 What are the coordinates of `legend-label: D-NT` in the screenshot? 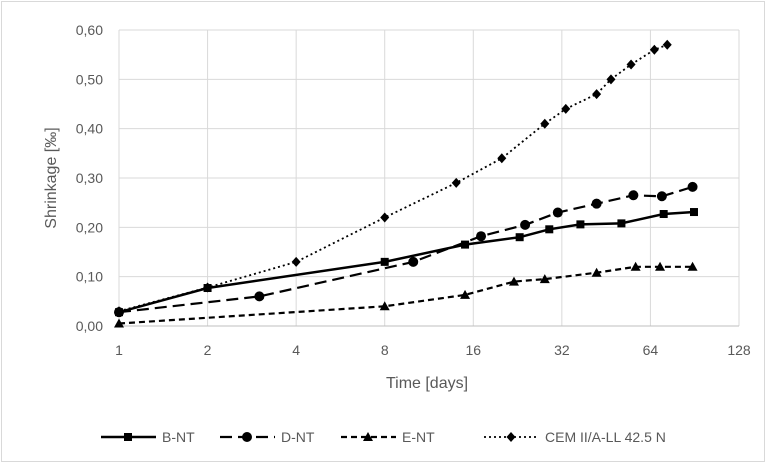 It's located at (298, 437).